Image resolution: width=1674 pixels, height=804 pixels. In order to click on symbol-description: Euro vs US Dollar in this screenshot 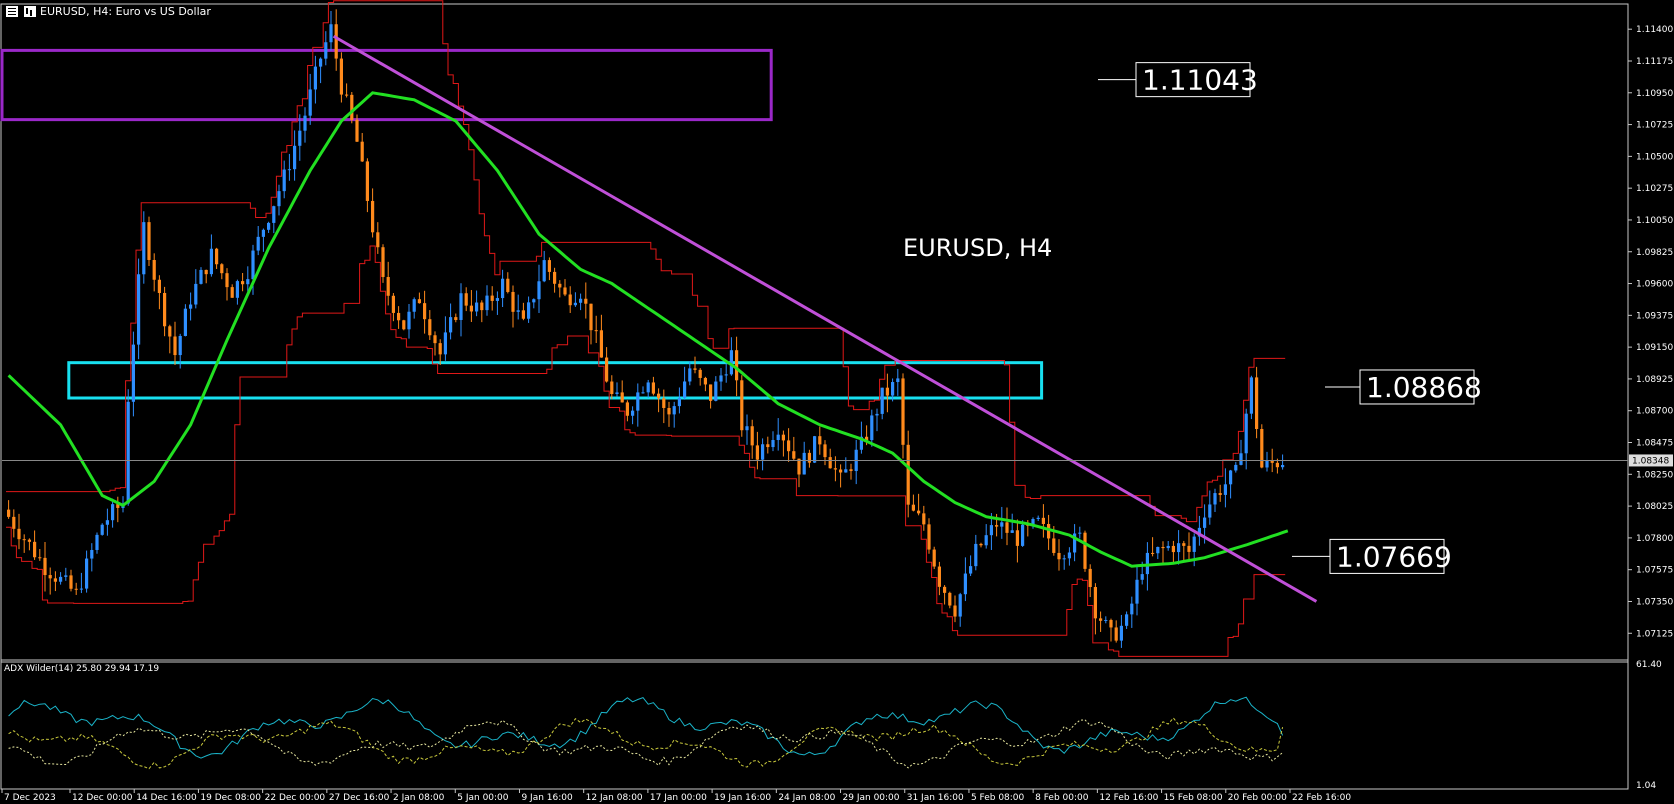, I will do `click(163, 11)`.